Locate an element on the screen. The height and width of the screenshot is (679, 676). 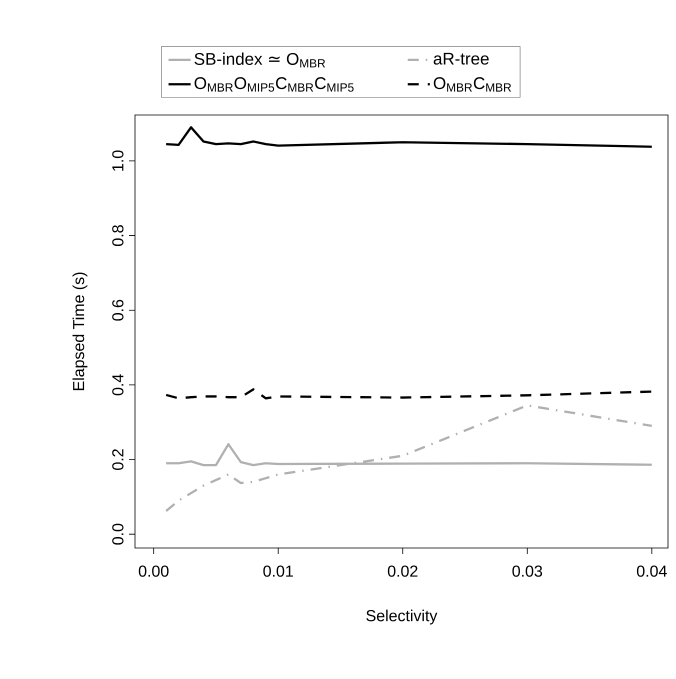
x-tick-label: 0.04 is located at coordinates (651, 571).